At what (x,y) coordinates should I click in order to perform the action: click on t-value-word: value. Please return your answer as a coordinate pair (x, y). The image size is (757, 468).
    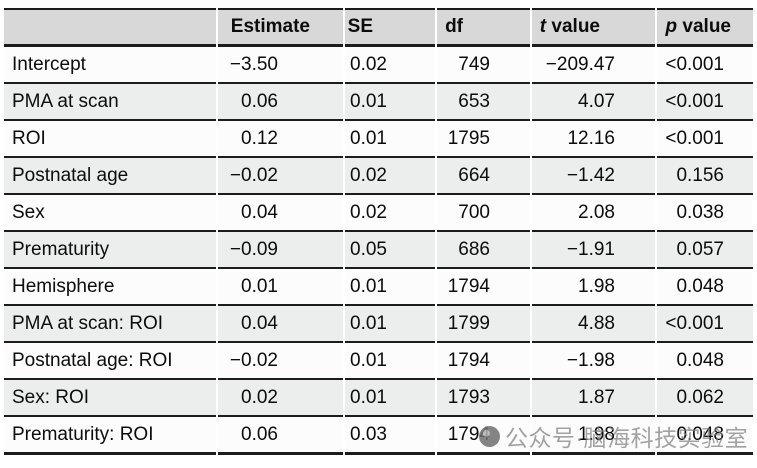
    Looking at the image, I should click on (573, 26).